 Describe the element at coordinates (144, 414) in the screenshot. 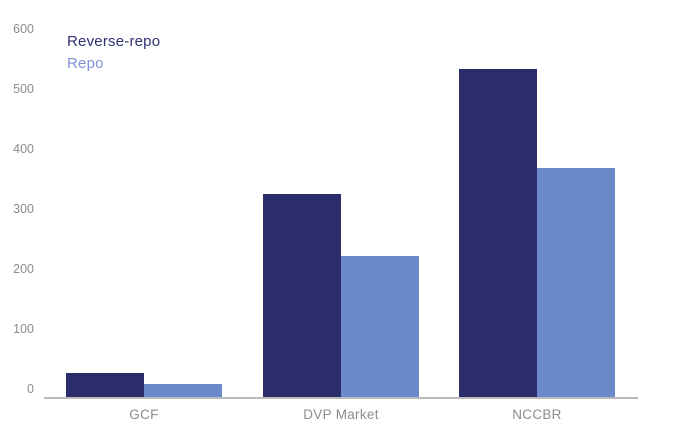

I see `x-category-label-gcf: GCF` at that location.